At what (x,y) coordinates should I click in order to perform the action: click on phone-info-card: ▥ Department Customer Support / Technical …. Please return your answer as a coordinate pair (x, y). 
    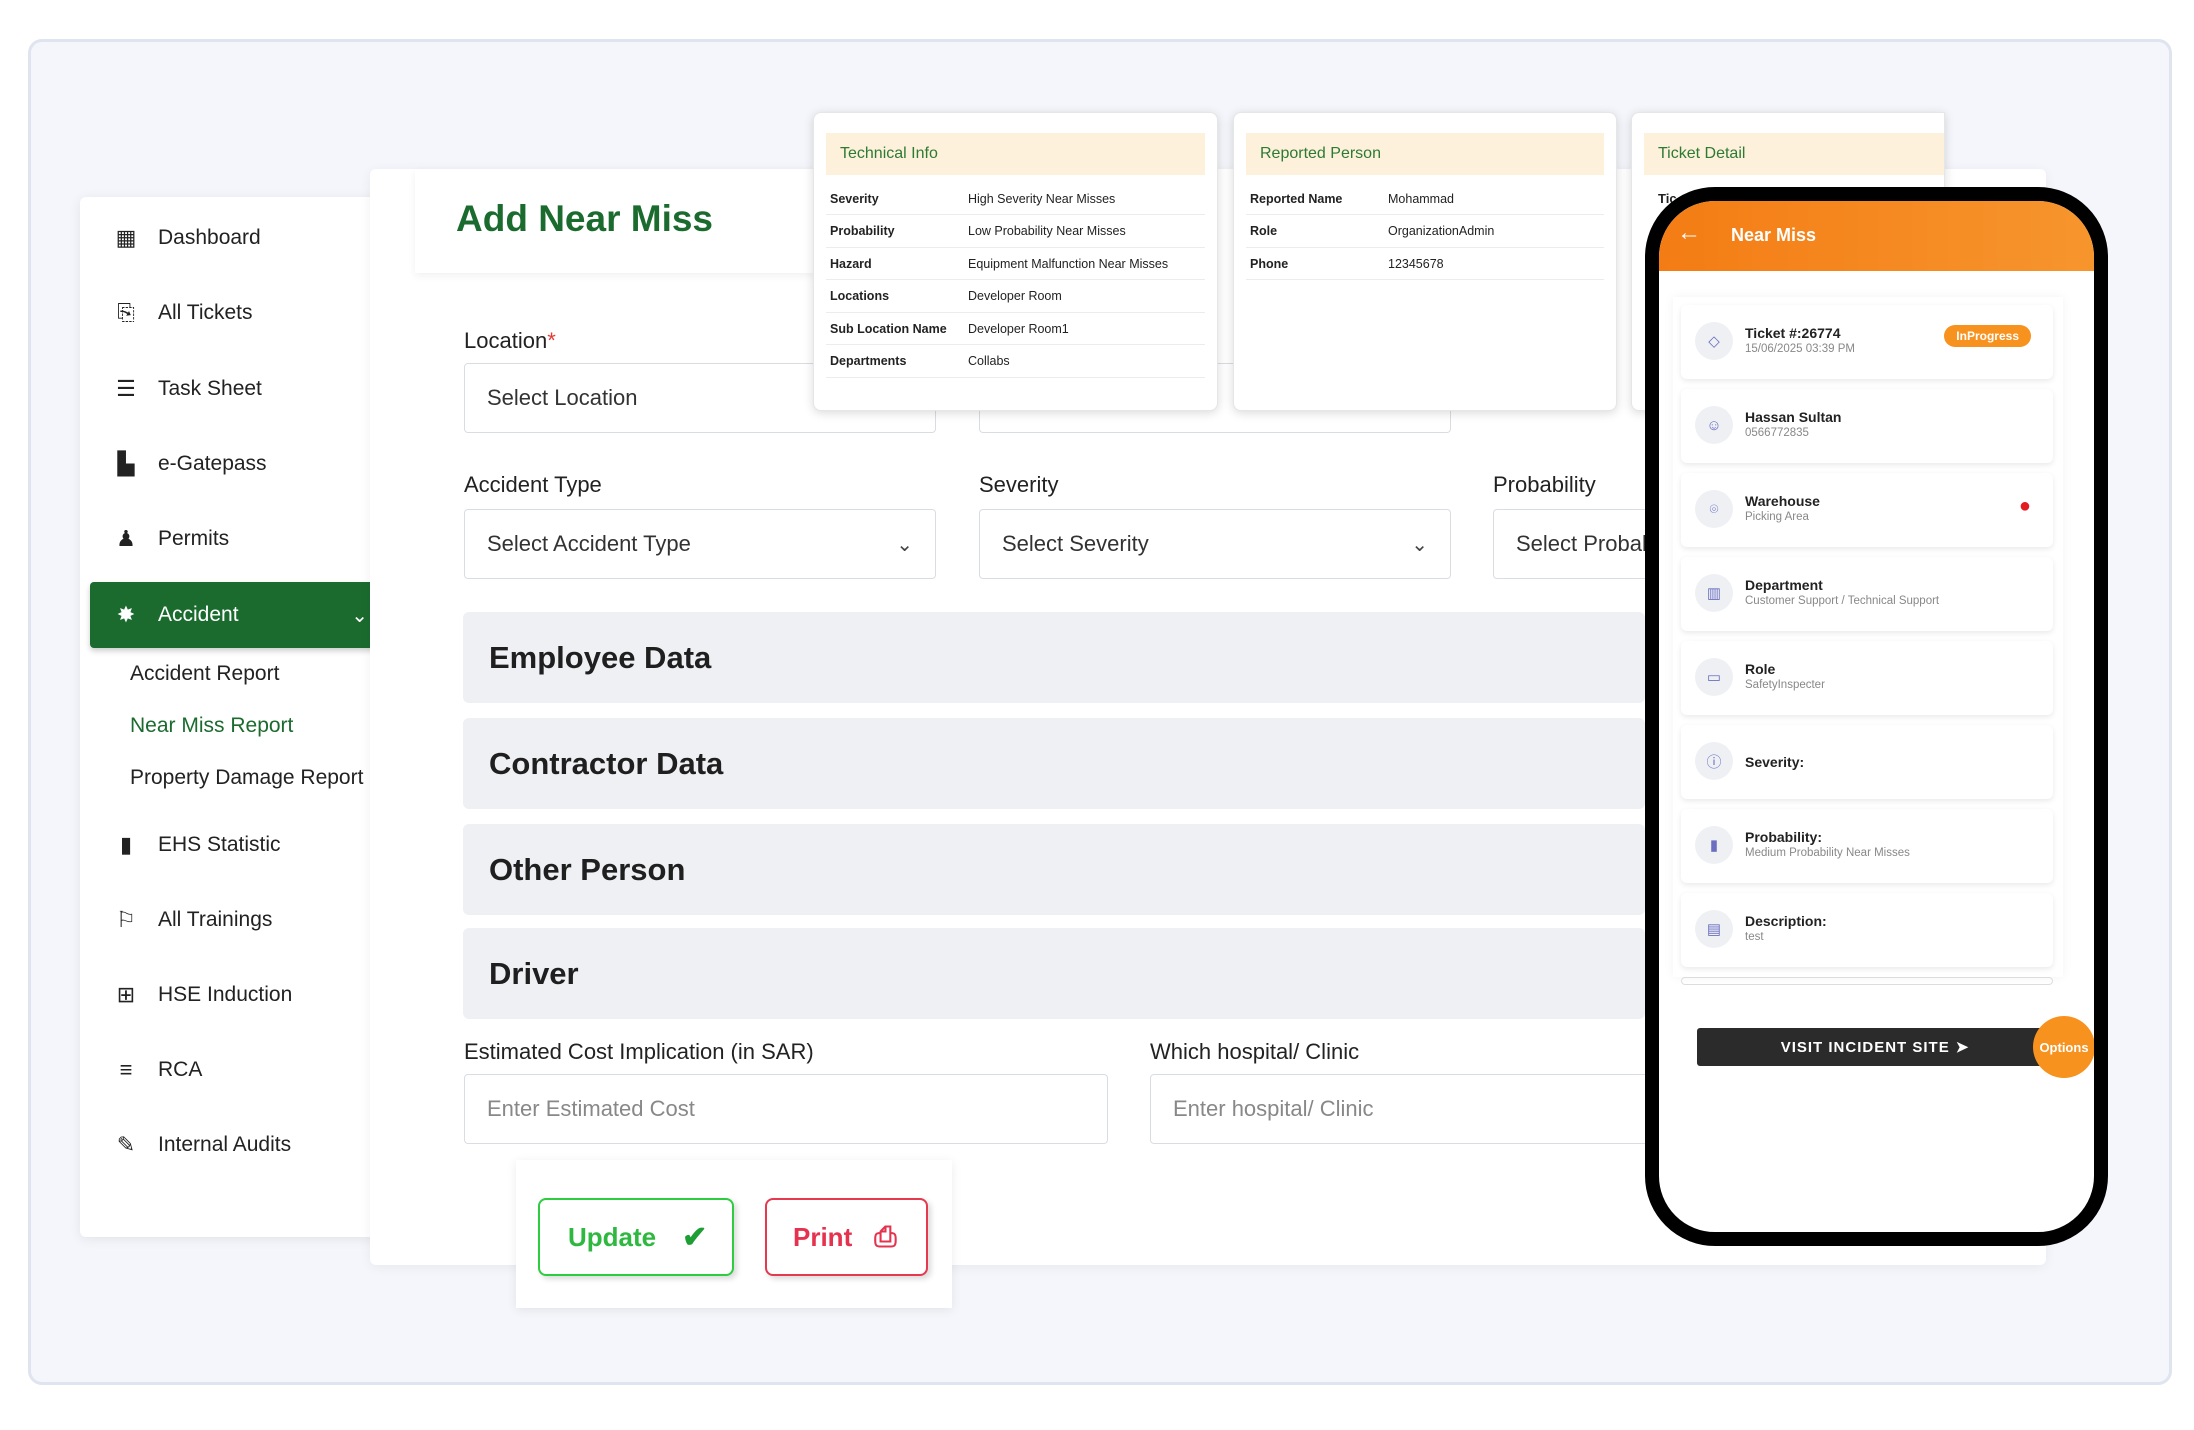
    Looking at the image, I should click on (1867, 594).